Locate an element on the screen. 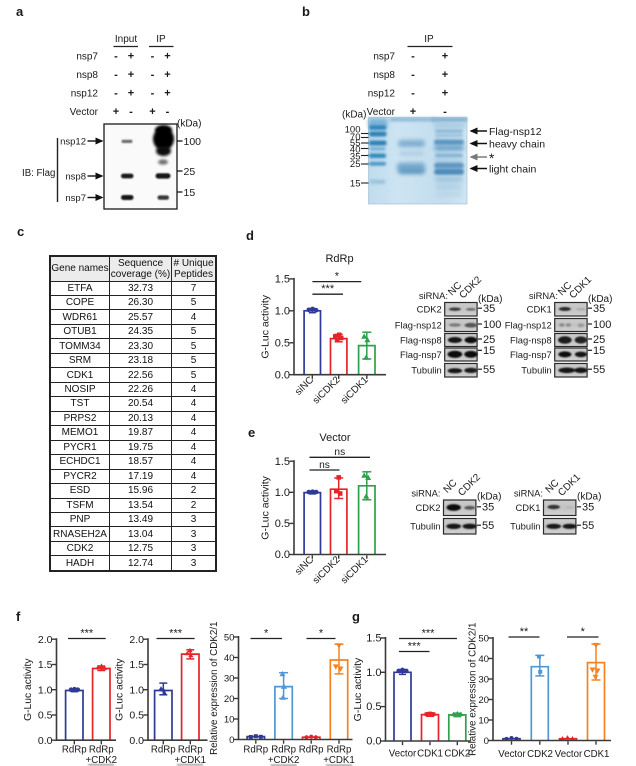  svg-text: siRNA: is located at coordinates (433, 295).